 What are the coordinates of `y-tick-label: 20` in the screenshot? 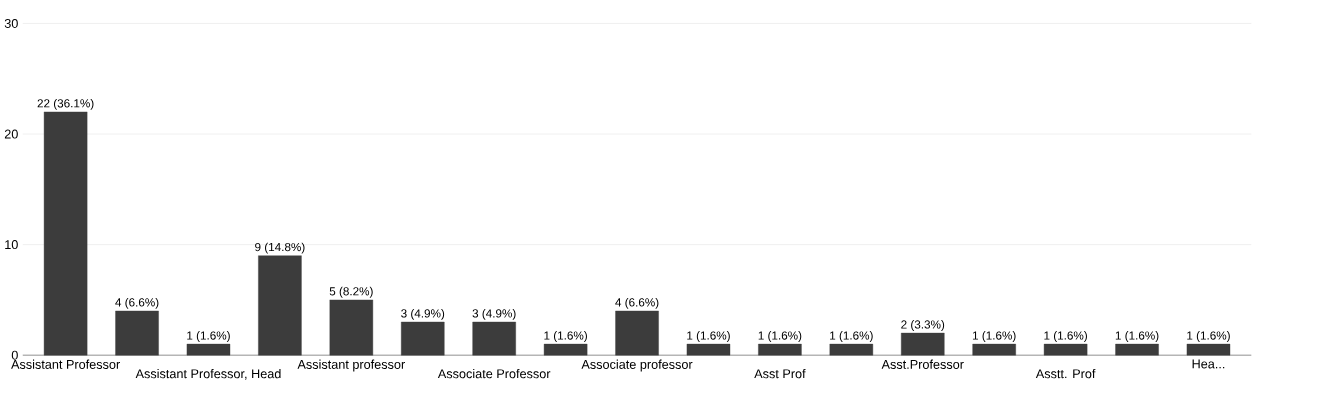 It's located at (11, 134).